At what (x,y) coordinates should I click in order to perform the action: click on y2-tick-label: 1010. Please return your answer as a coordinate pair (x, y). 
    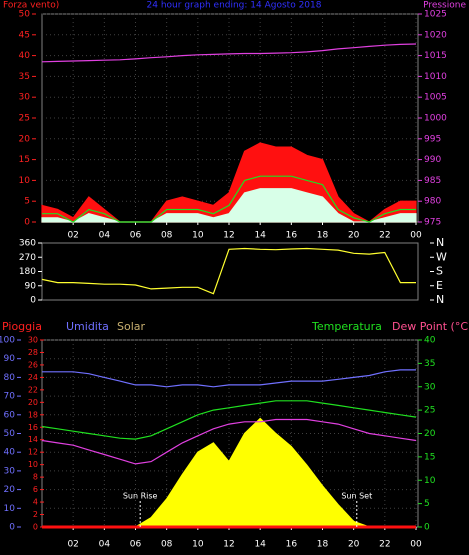
    Looking at the image, I should click on (435, 77).